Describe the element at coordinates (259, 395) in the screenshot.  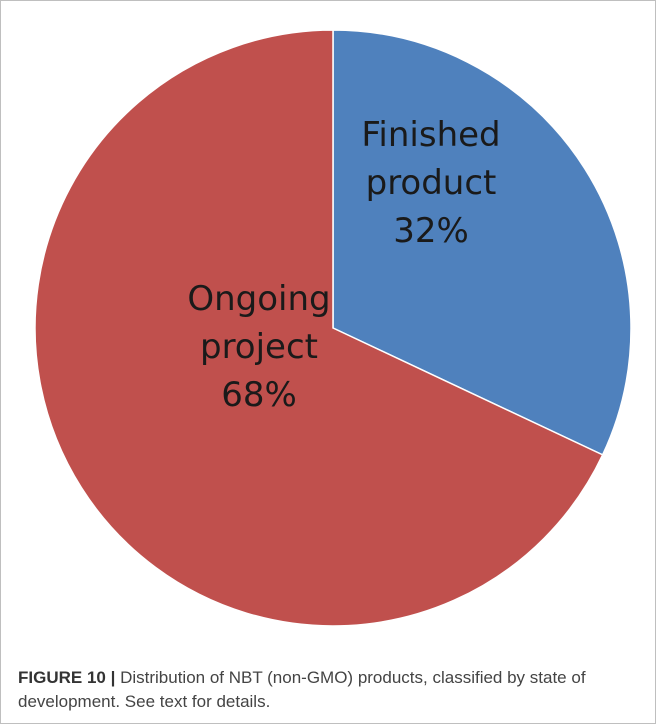
I see `slice-label-line: 68%` at that location.